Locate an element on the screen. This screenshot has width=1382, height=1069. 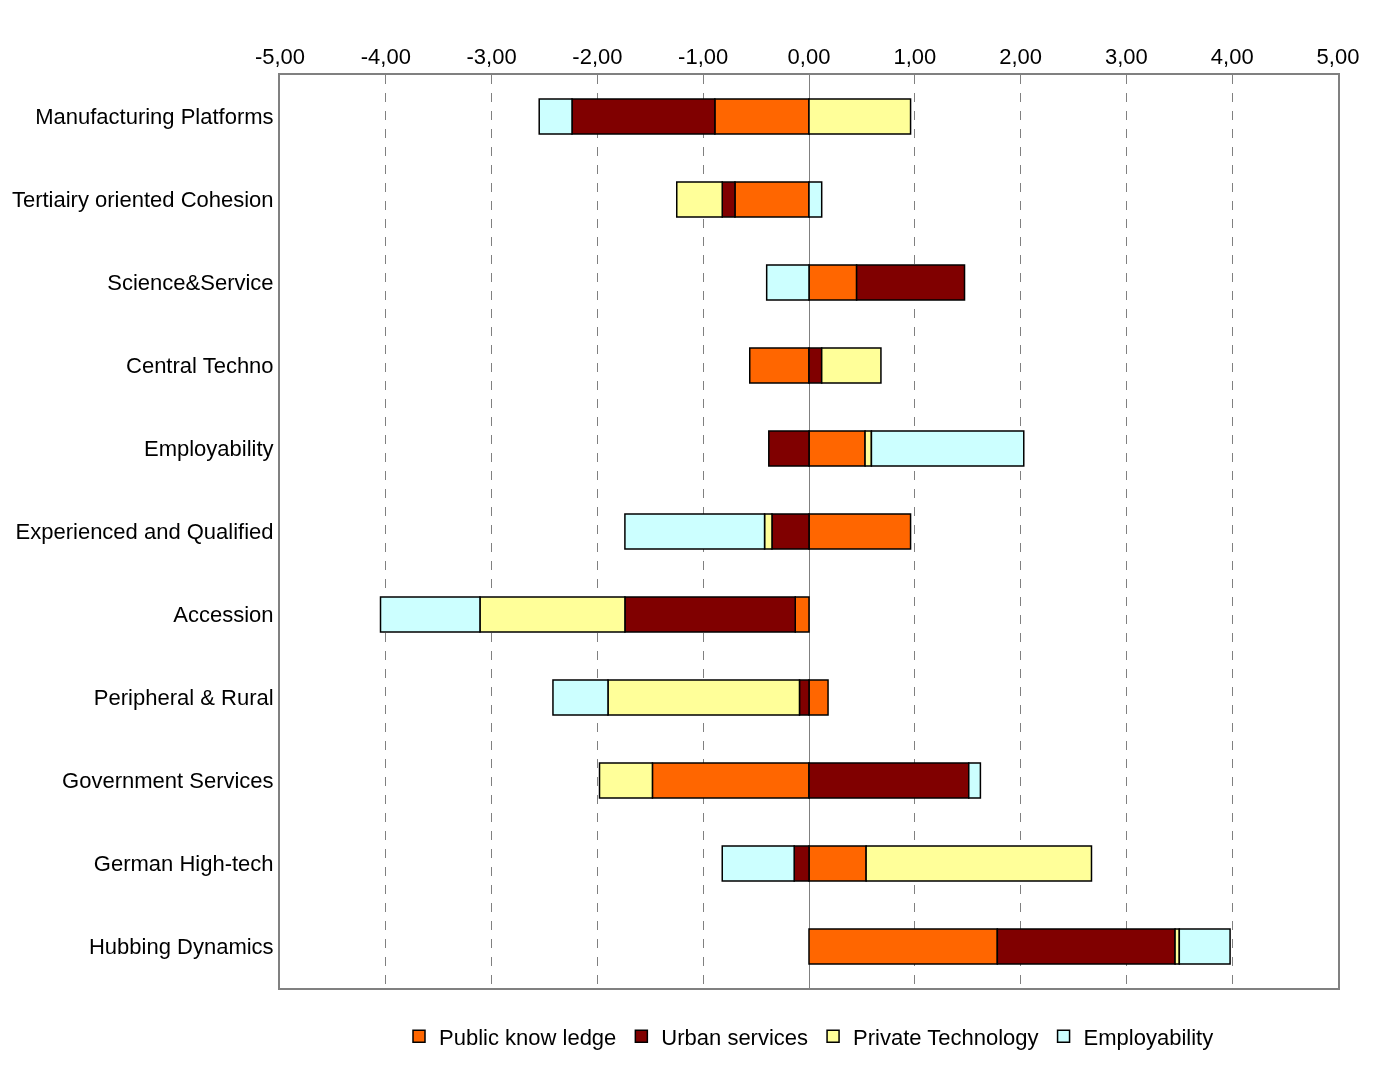
legend-label: Employability is located at coordinates (1148, 1037).